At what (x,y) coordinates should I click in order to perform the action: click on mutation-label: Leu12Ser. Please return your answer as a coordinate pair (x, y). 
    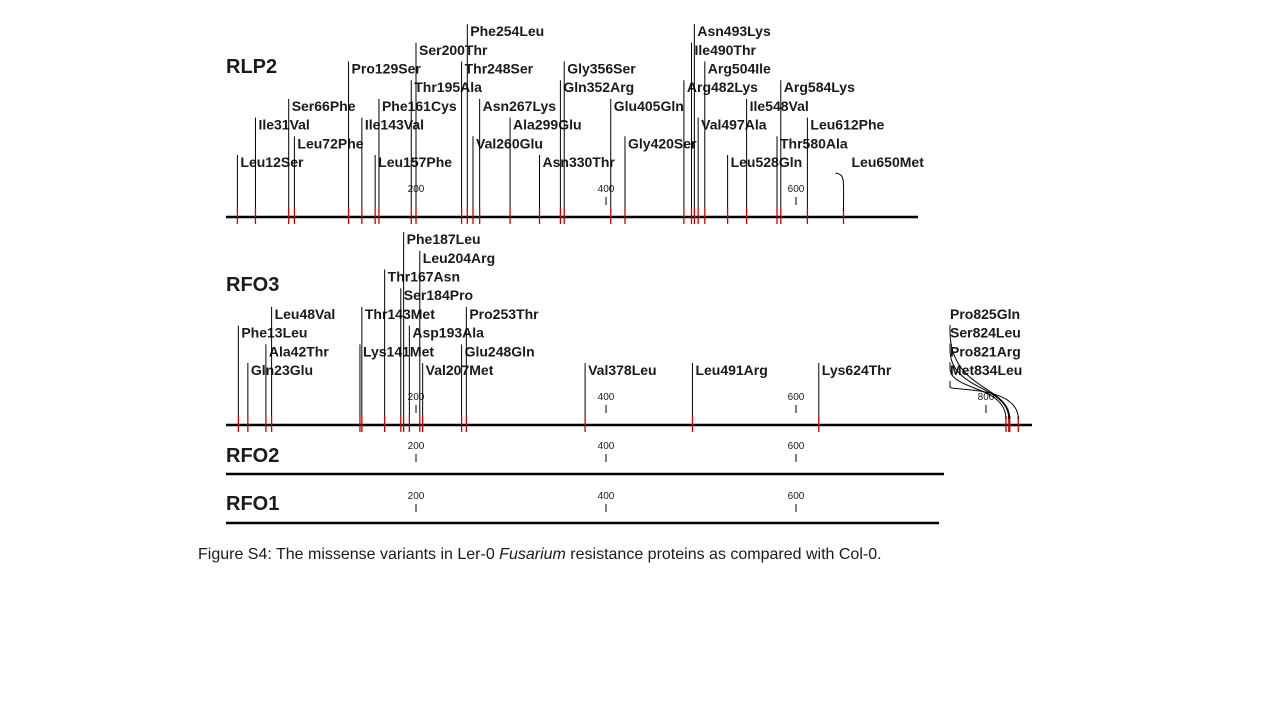
    Looking at the image, I should click on (272, 162).